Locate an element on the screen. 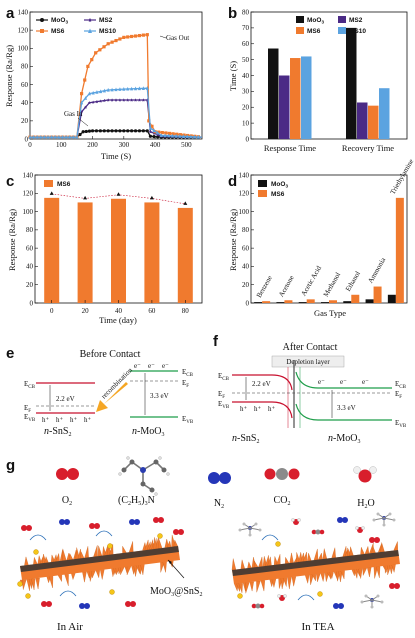 The height and width of the screenshot is (638, 415). legend-label: MS6 is located at coordinates (64, 184).